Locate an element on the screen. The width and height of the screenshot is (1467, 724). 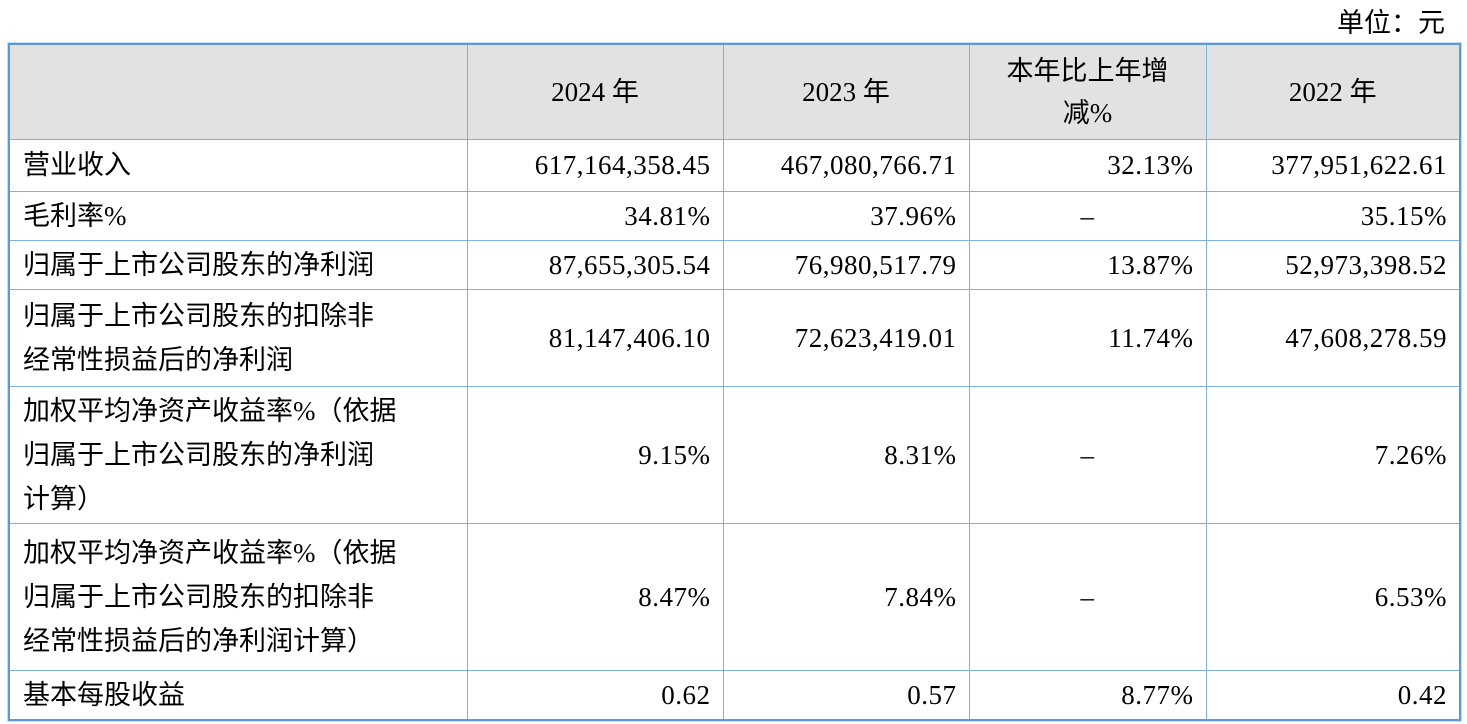
value-cell-y2022: 52,973,398.52 is located at coordinates (1333, 264).